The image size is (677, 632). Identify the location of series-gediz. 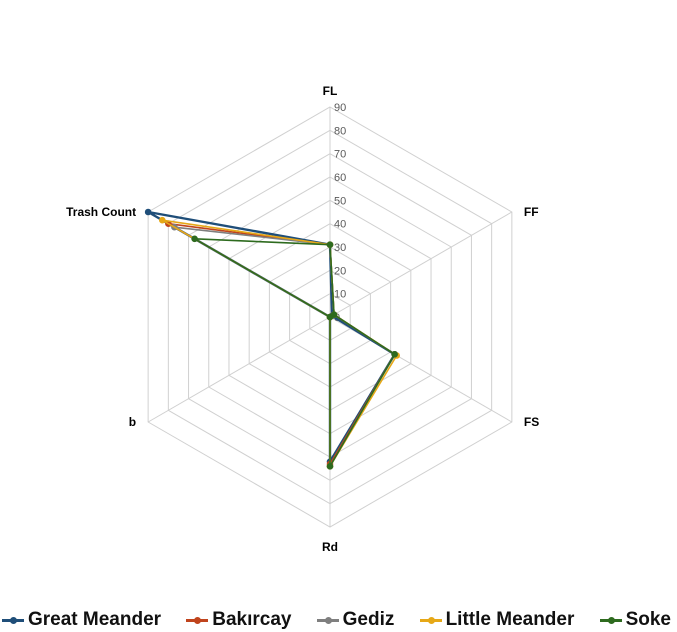
(284, 346).